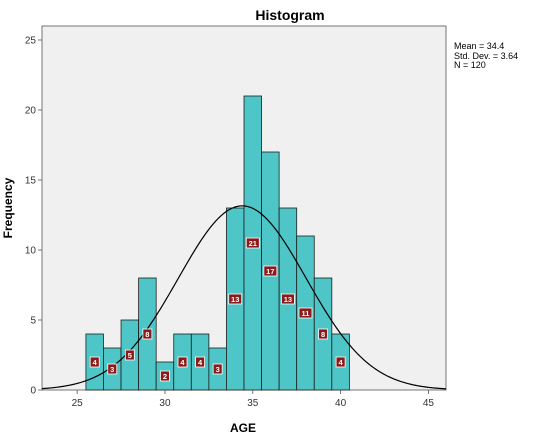  I want to click on y-tick-label: 5, so click(33, 321).